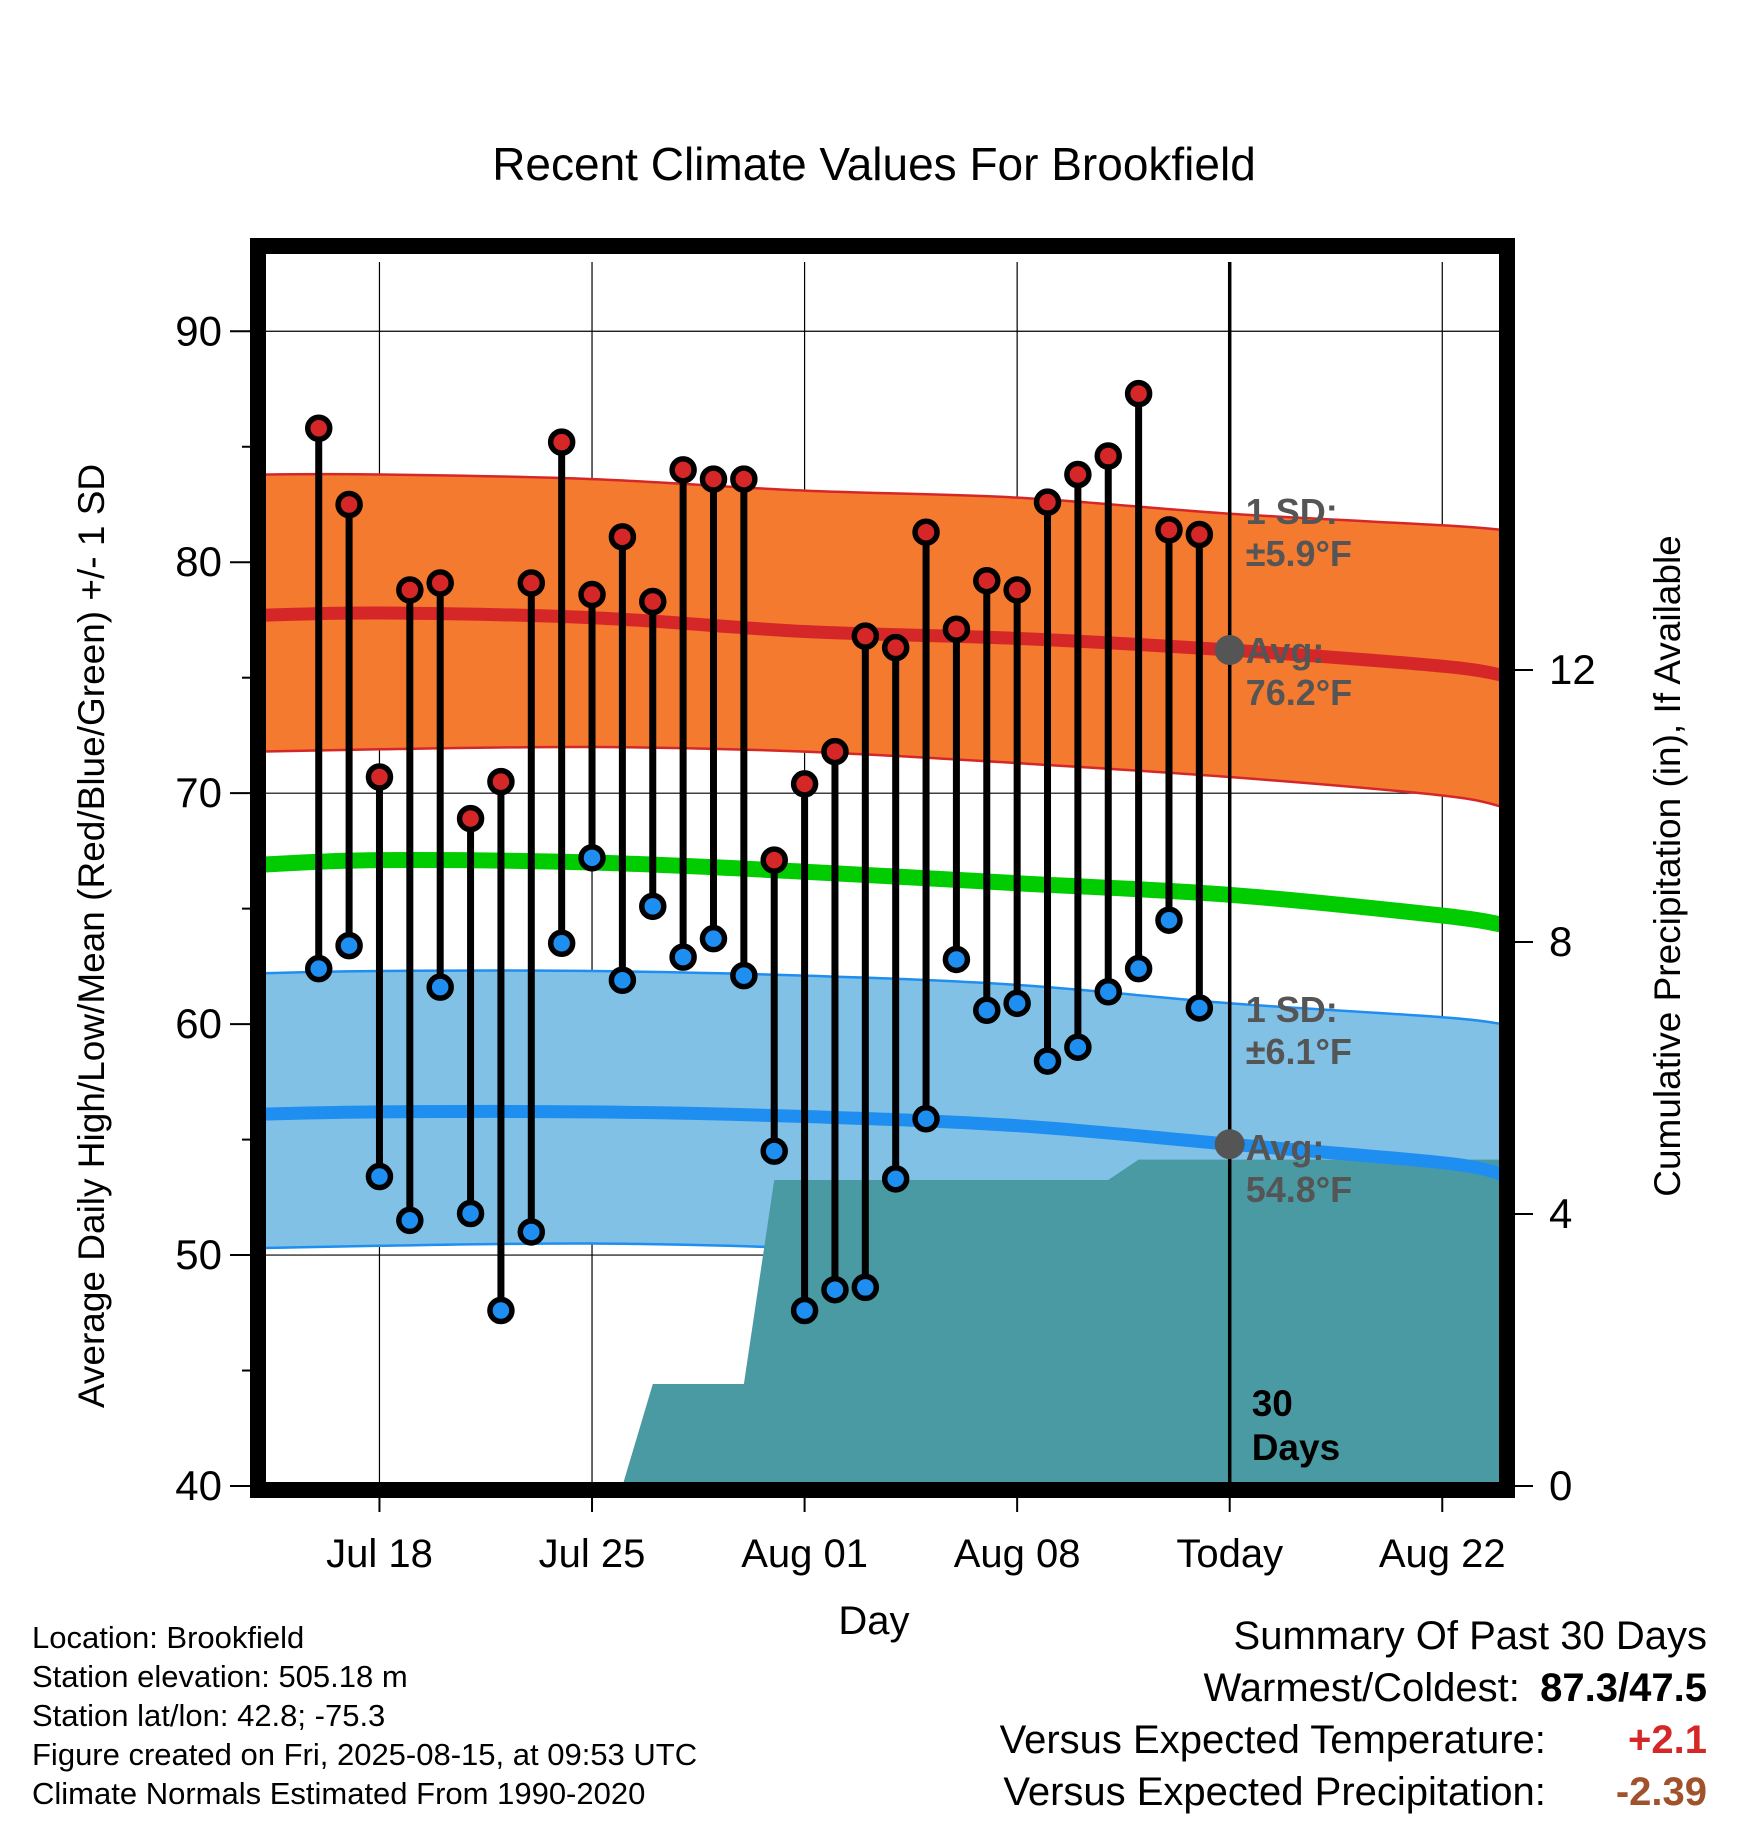  What do you see at coordinates (1299, 692) in the screenshot?
I see `high-avg-value: 76.2°F` at bounding box center [1299, 692].